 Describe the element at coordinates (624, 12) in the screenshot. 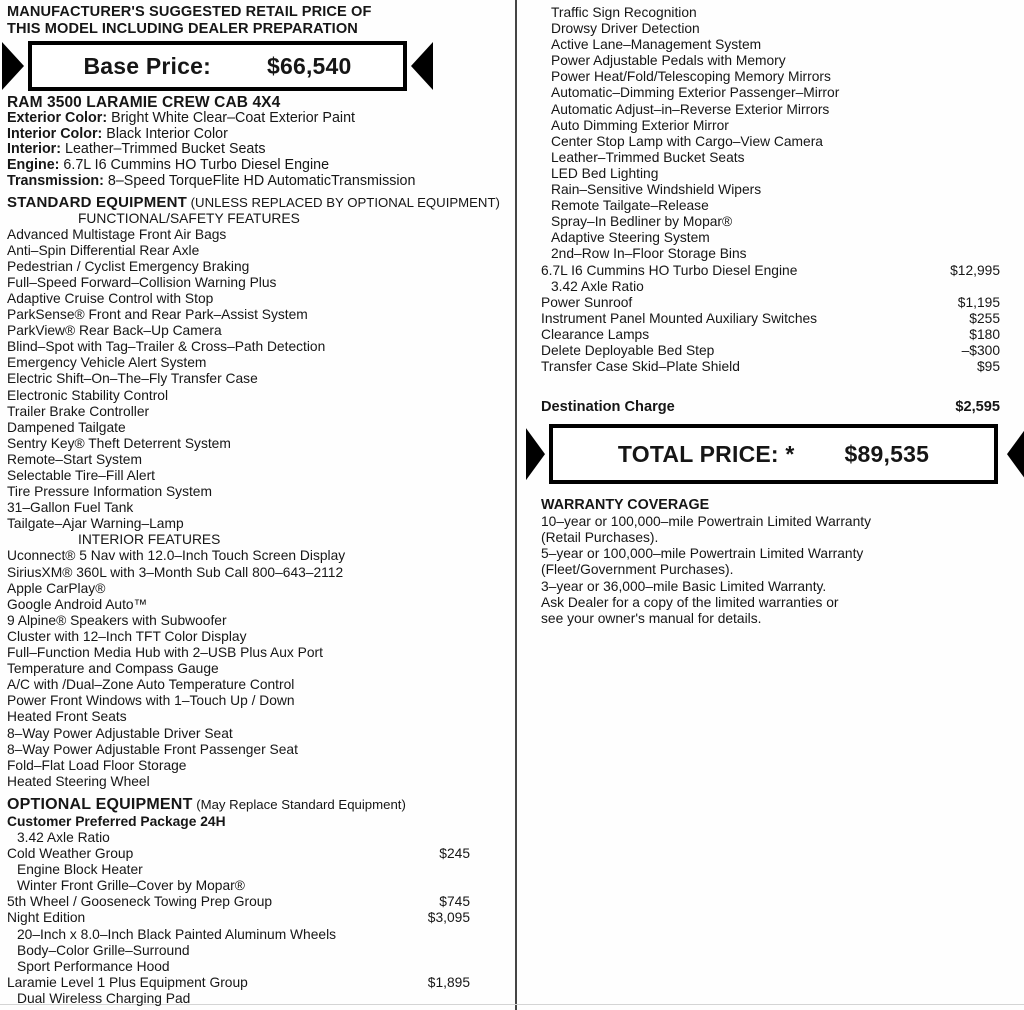

I see `option-text: Traffic Sign Recognition` at that location.